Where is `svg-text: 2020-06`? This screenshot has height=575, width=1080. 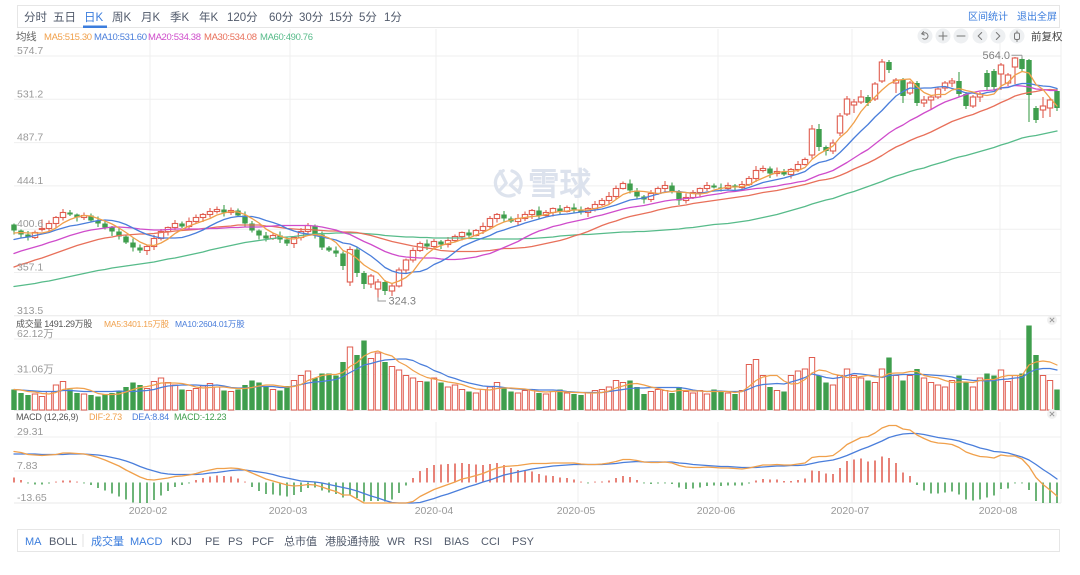 svg-text: 2020-06 is located at coordinates (716, 511).